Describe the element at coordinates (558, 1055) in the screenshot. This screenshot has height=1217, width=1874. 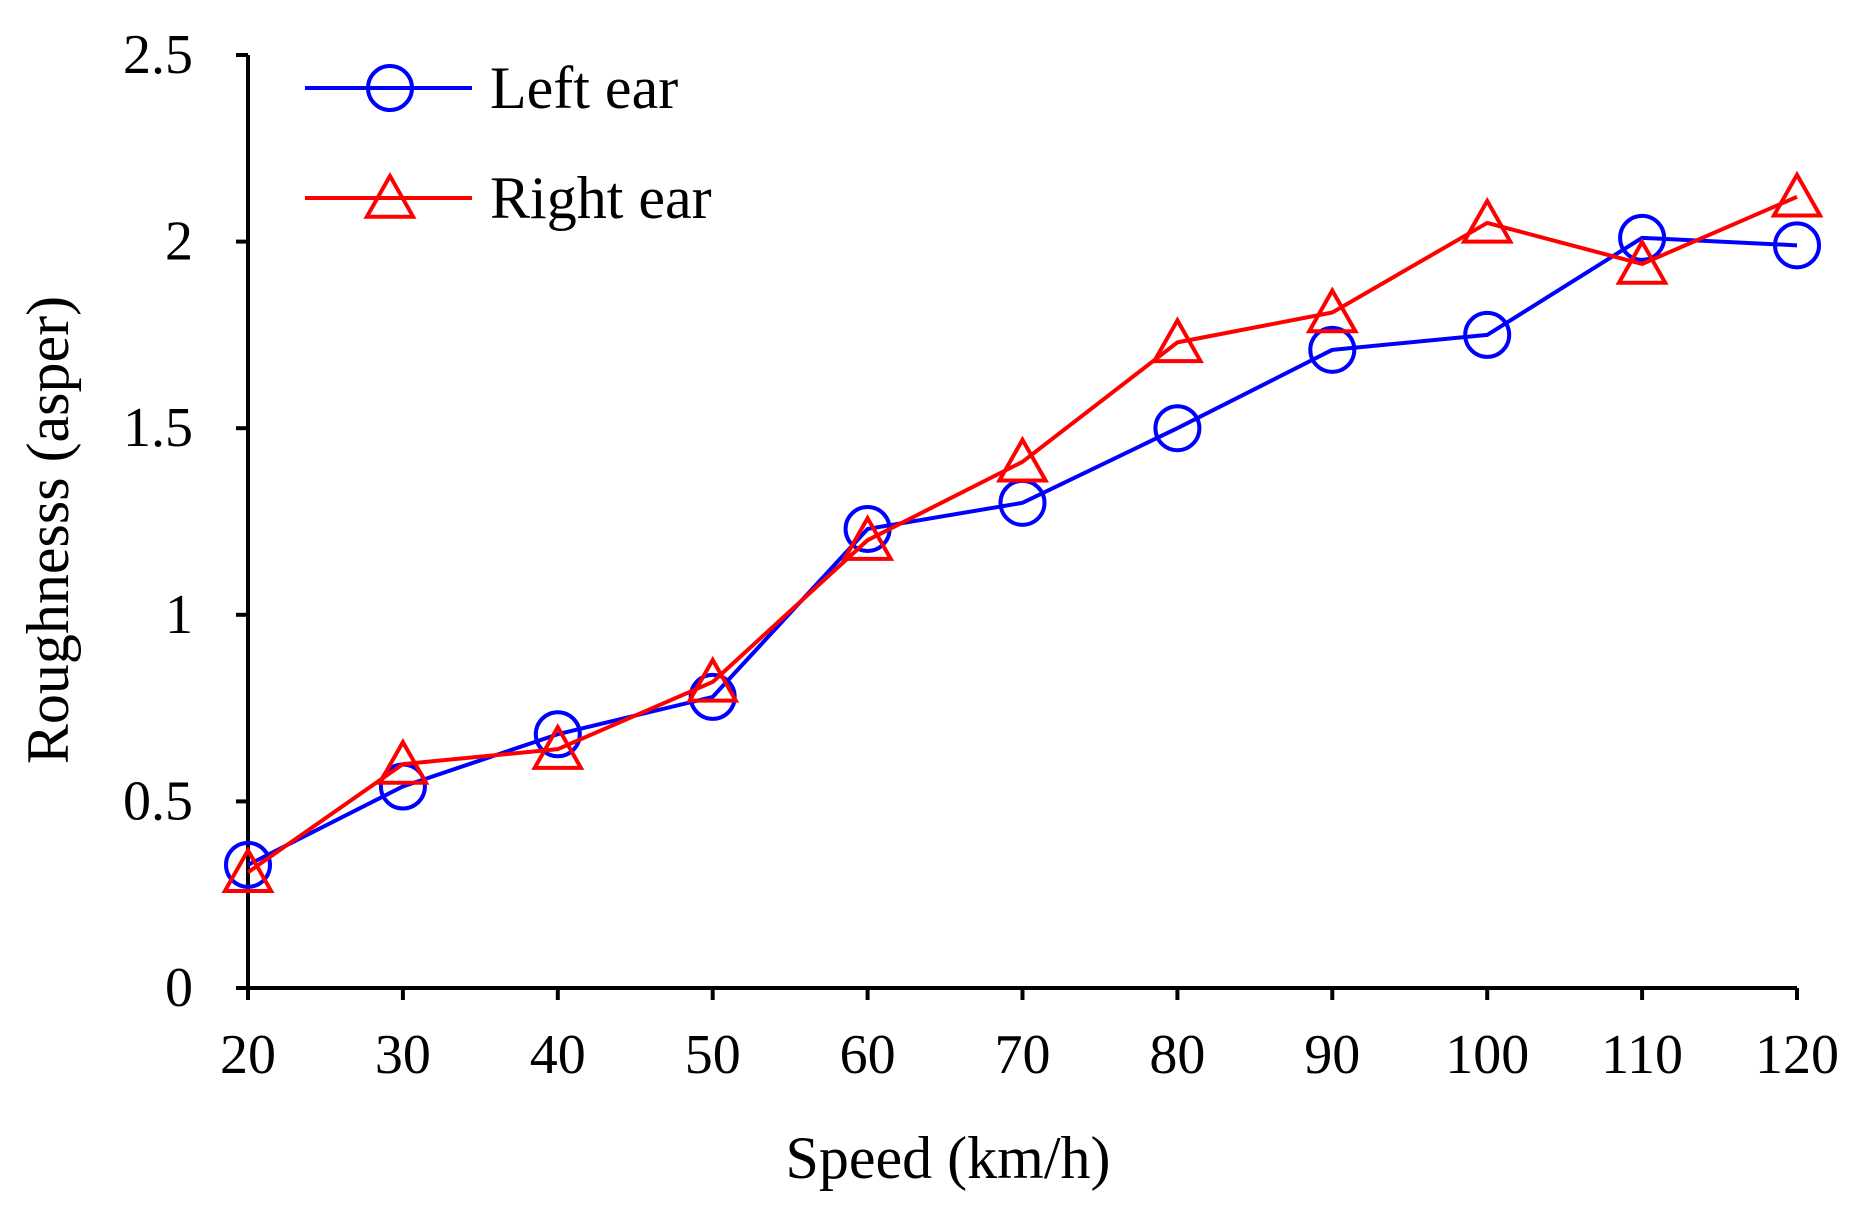
I see `x-tick-label: 40` at that location.